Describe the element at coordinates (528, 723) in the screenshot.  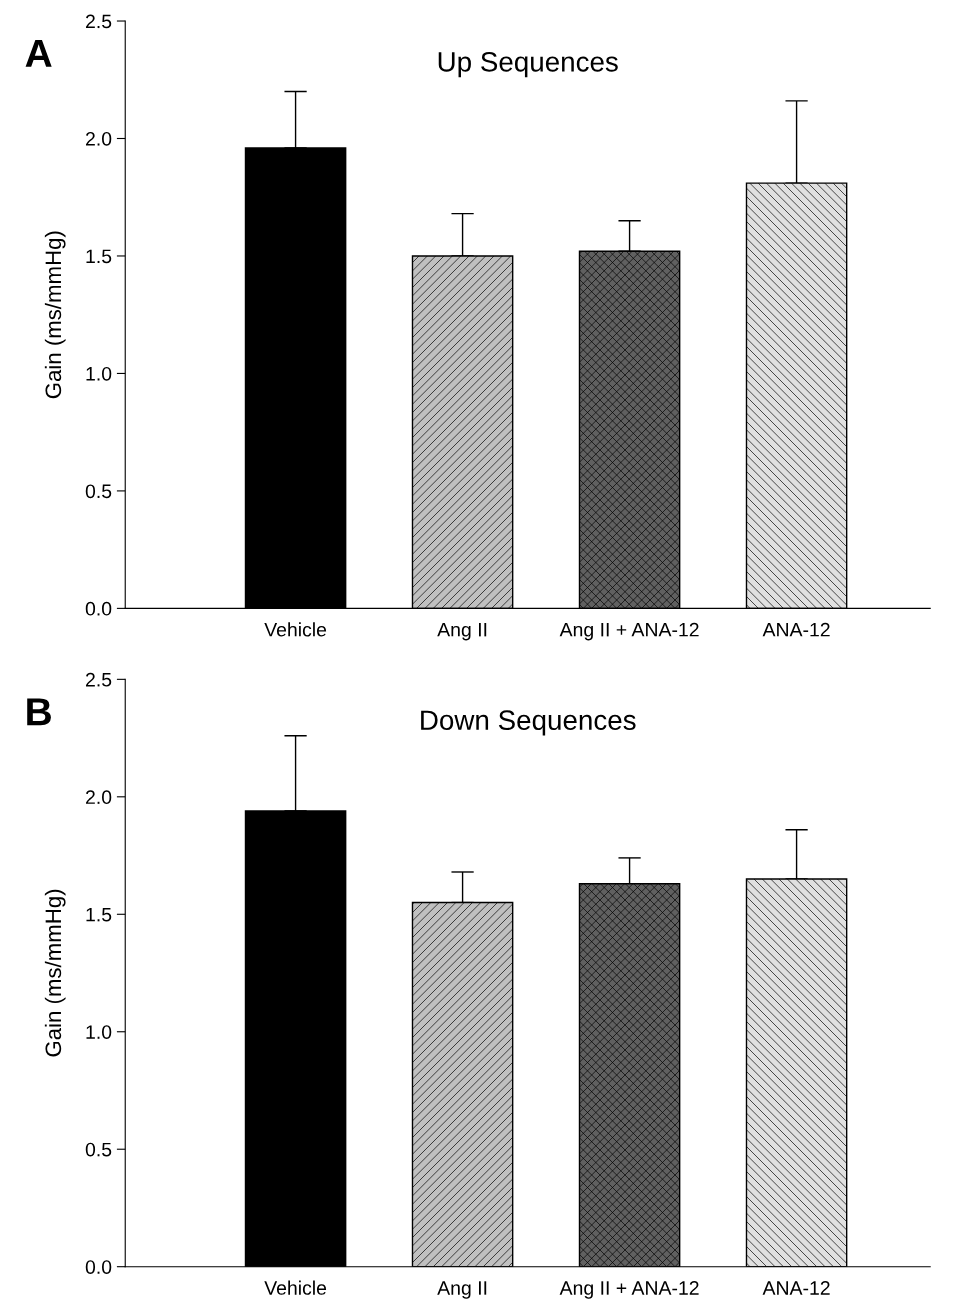
I see `text: Down Sequences` at that location.